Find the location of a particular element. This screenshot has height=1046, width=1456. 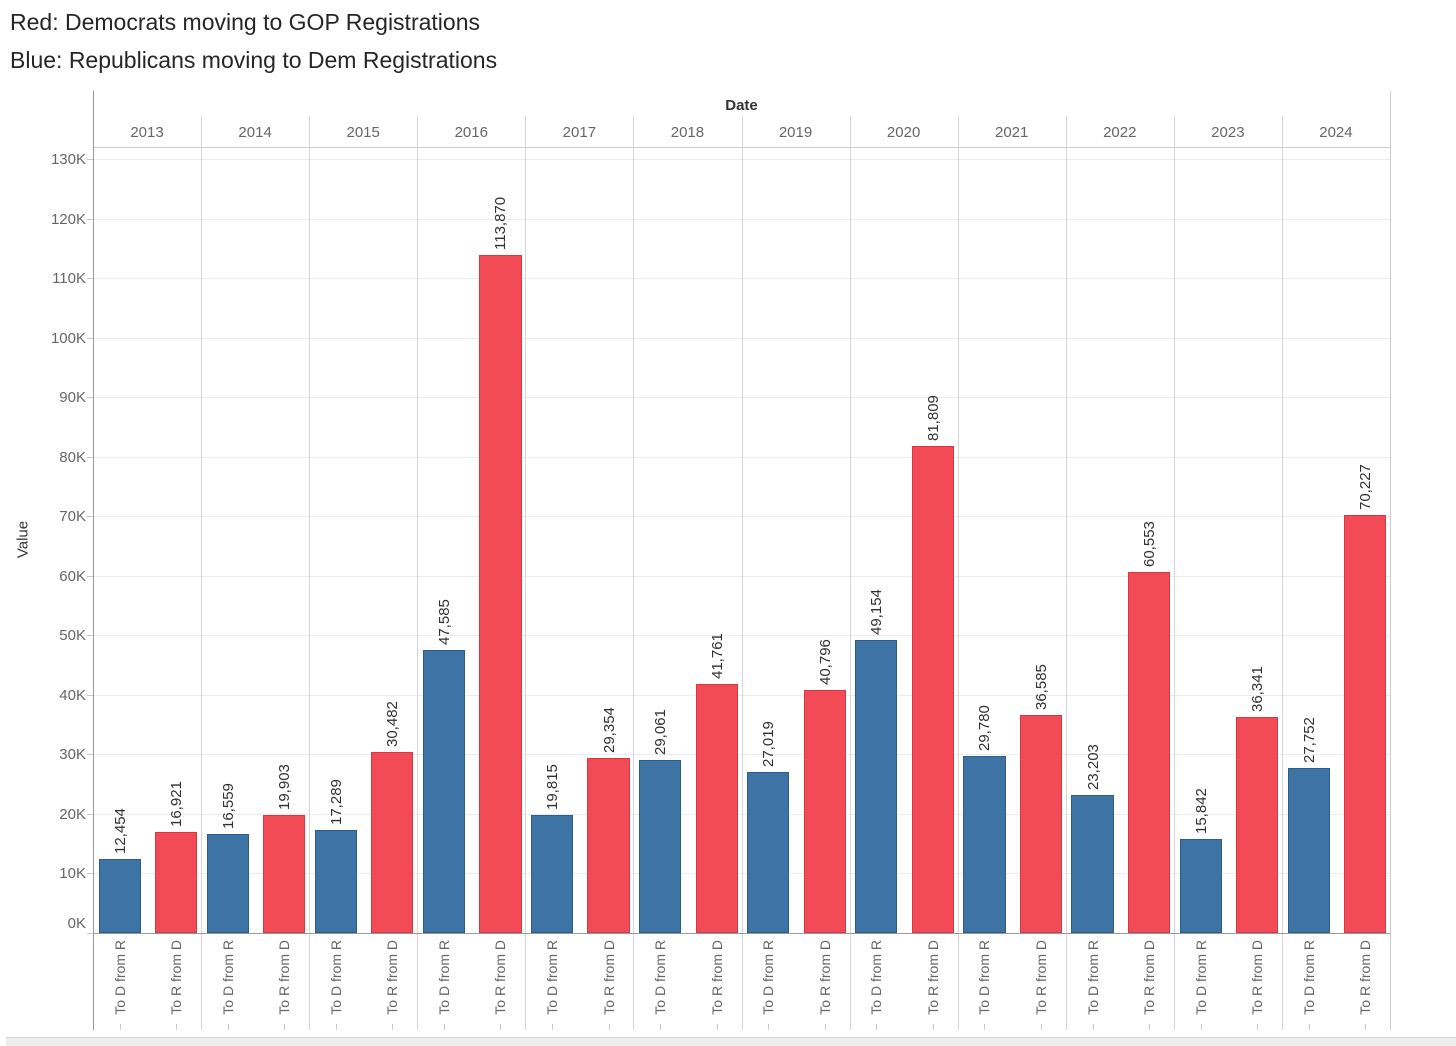

bar-to-r-from-d-2018 is located at coordinates (716, 808).